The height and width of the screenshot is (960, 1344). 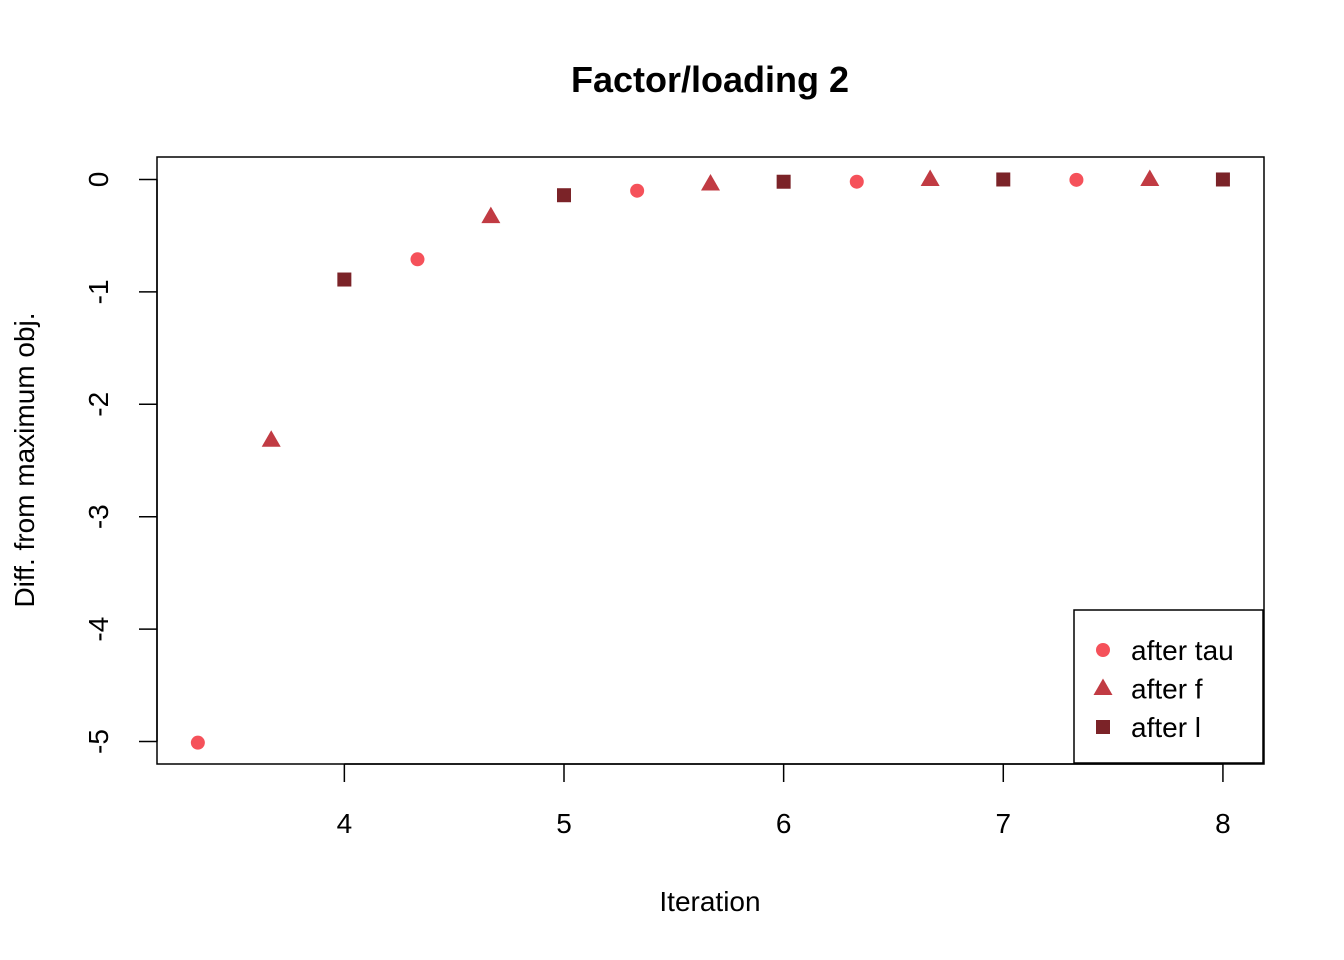 I want to click on legend-label: after f, so click(x=1167, y=689).